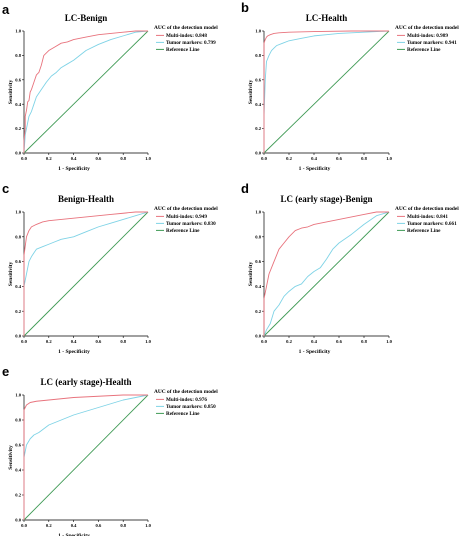 This screenshot has height=536, width=474. Describe the element at coordinates (186, 217) in the screenshot. I see `legend-label-multi: Multi-index: 0.949` at that location.